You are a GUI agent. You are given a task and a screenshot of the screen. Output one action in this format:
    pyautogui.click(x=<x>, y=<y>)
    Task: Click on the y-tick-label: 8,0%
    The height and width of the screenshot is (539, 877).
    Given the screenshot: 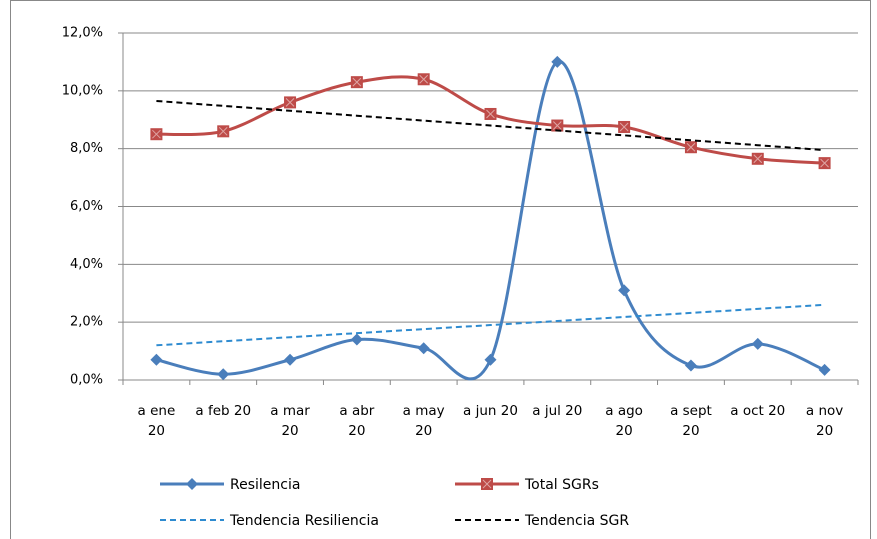 What is the action you would take?
    pyautogui.click(x=86, y=148)
    